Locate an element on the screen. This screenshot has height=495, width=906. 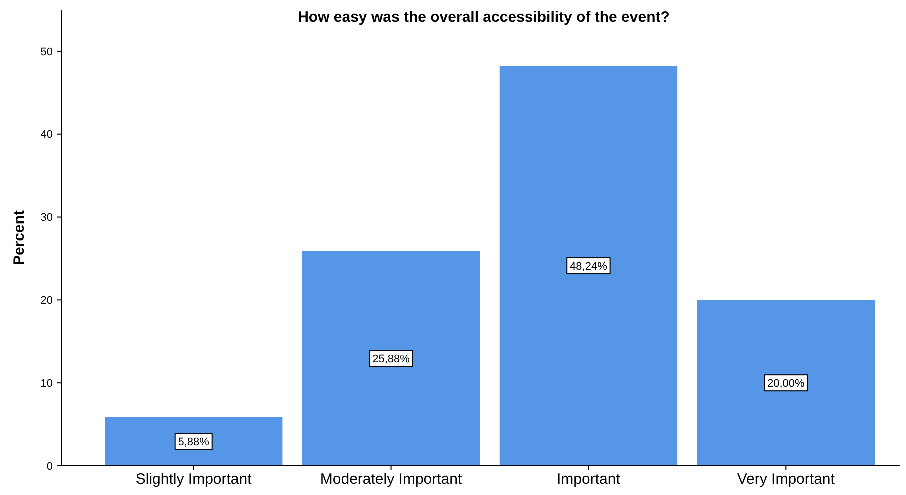
data-label: 5,88% is located at coordinates (194, 442).